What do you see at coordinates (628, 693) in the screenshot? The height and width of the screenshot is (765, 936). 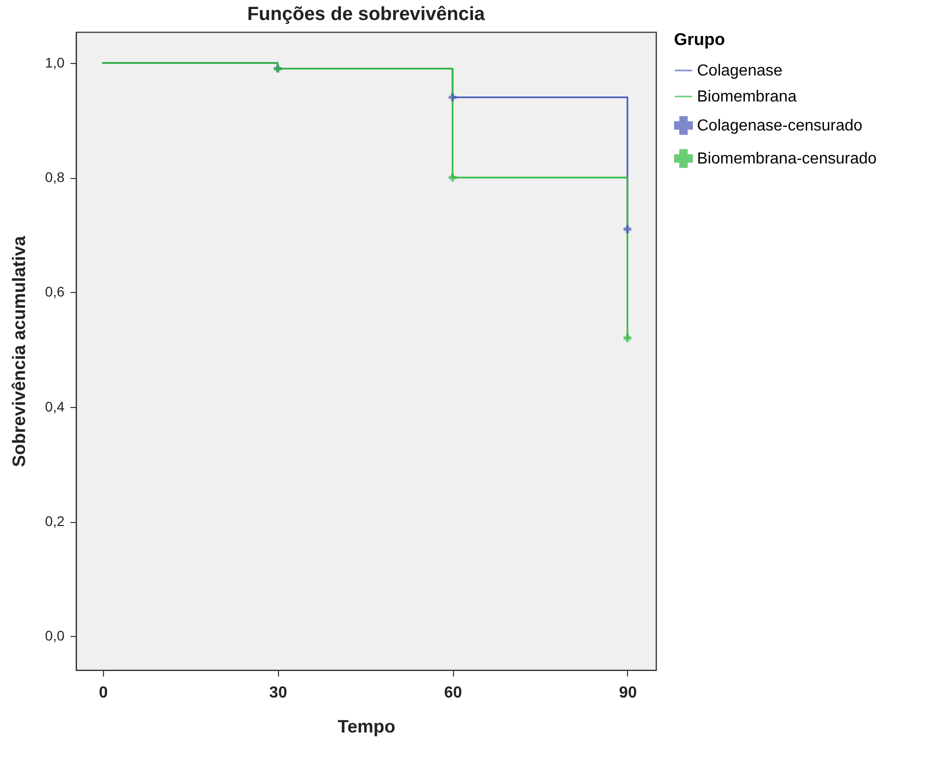 I see `x-tick-label: 90` at bounding box center [628, 693].